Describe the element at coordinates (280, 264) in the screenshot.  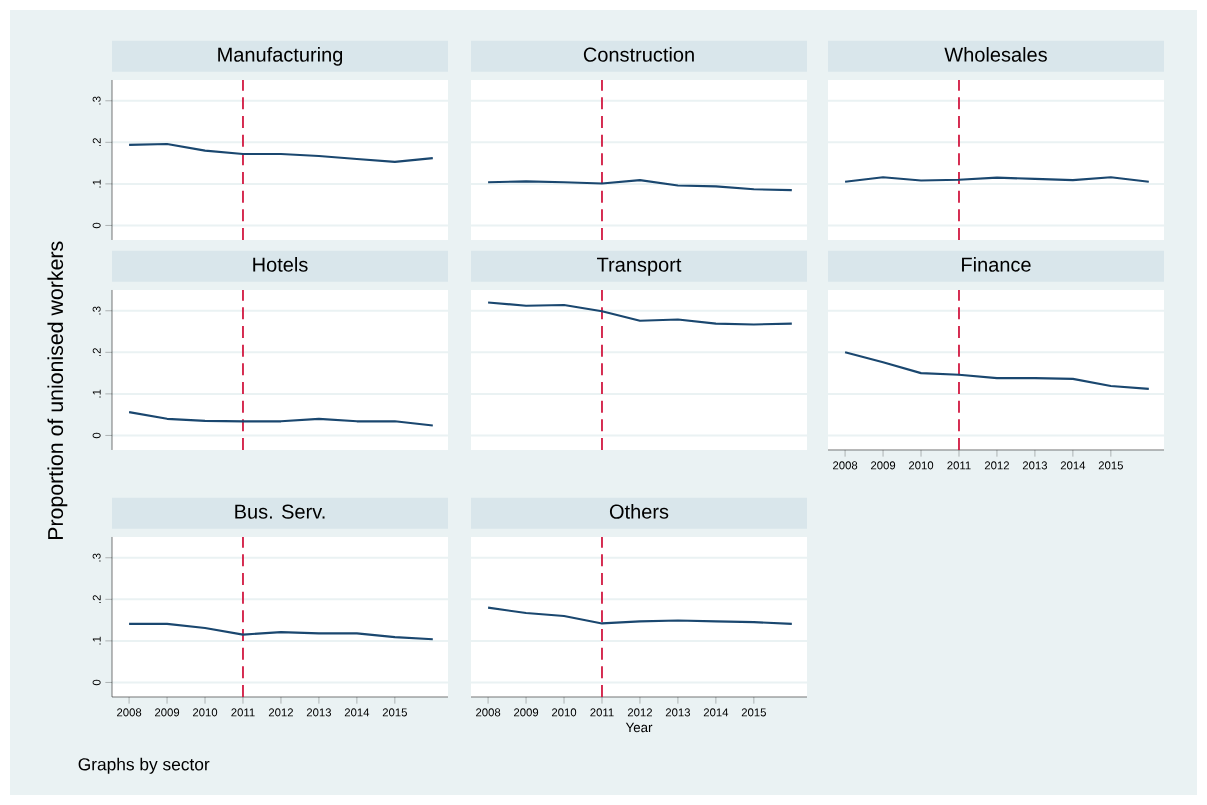
I see `chart-title: Hotels` at that location.